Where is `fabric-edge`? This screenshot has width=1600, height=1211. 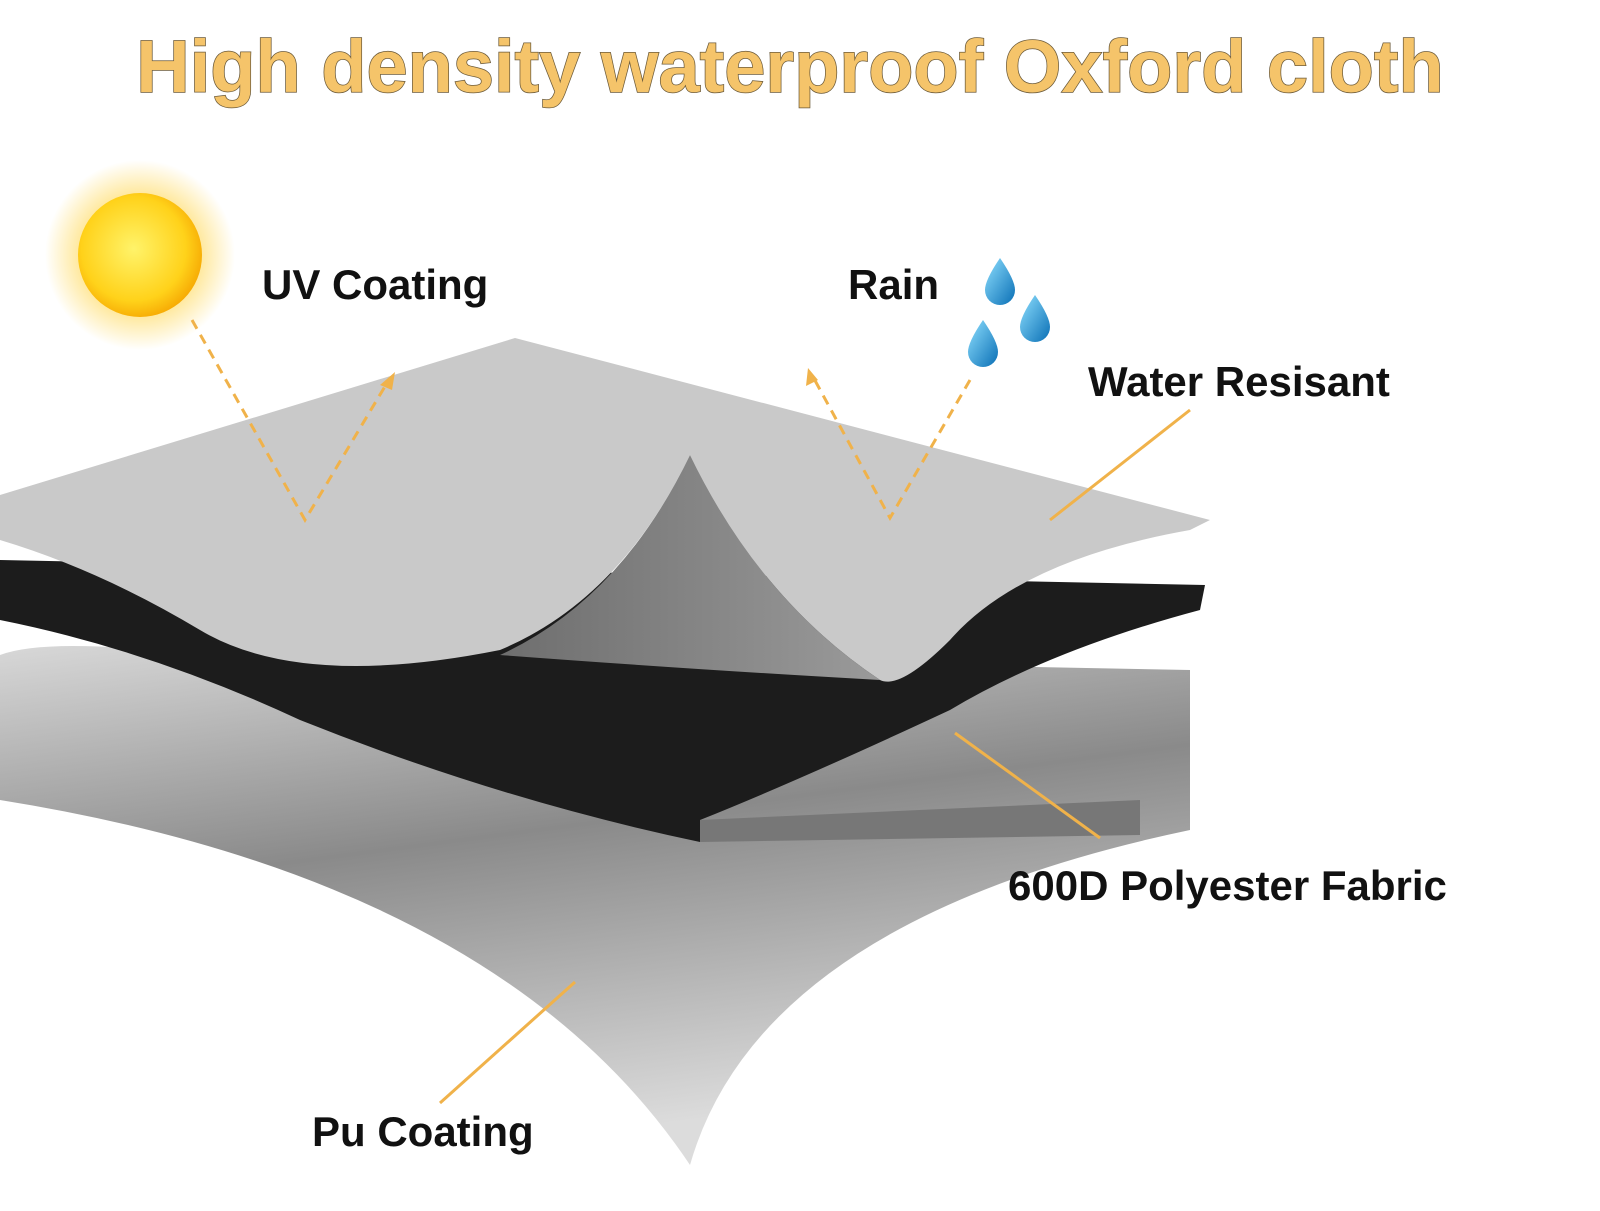
fabric-edge is located at coordinates (920, 821).